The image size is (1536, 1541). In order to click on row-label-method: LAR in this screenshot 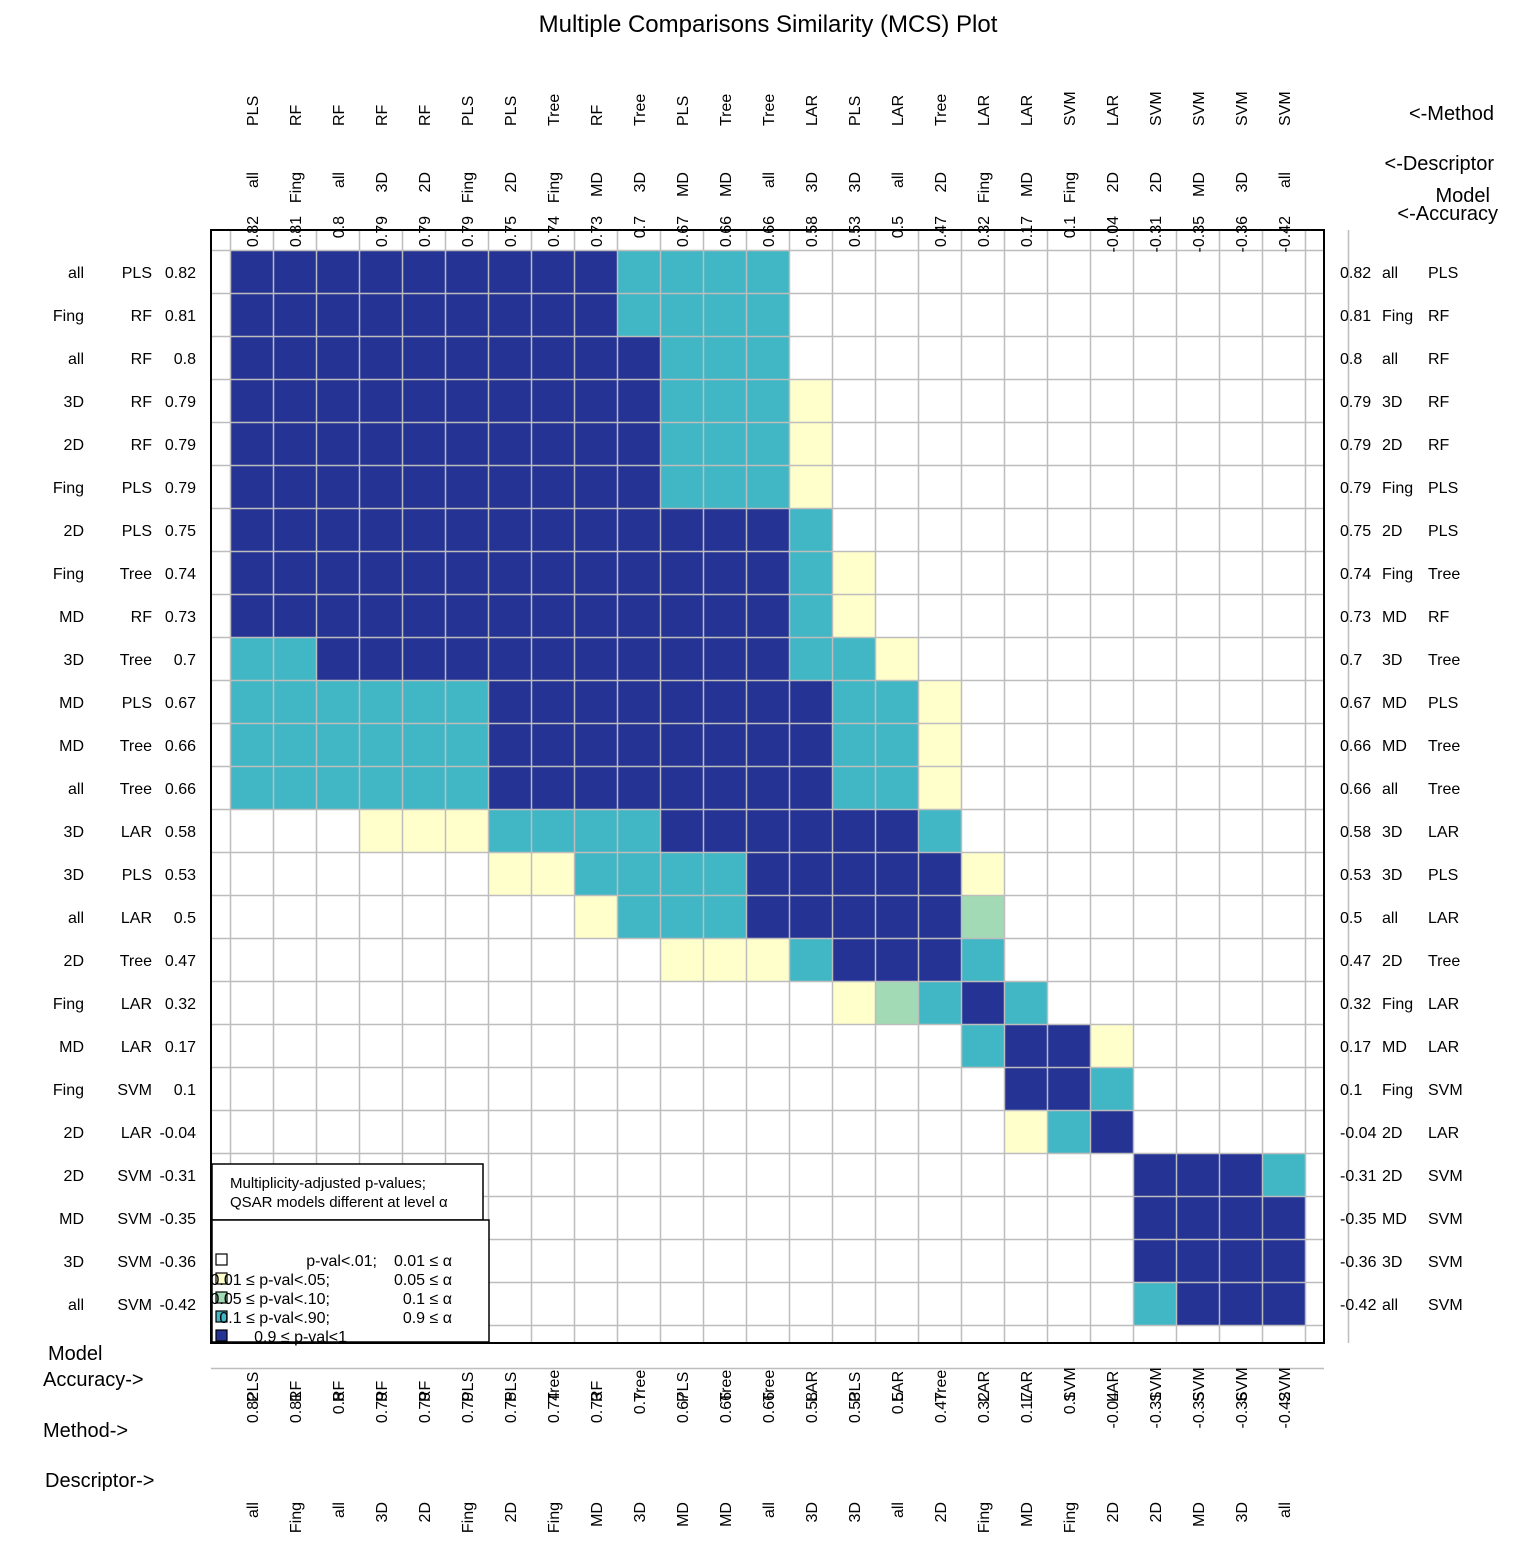, I will do `click(136, 832)`.